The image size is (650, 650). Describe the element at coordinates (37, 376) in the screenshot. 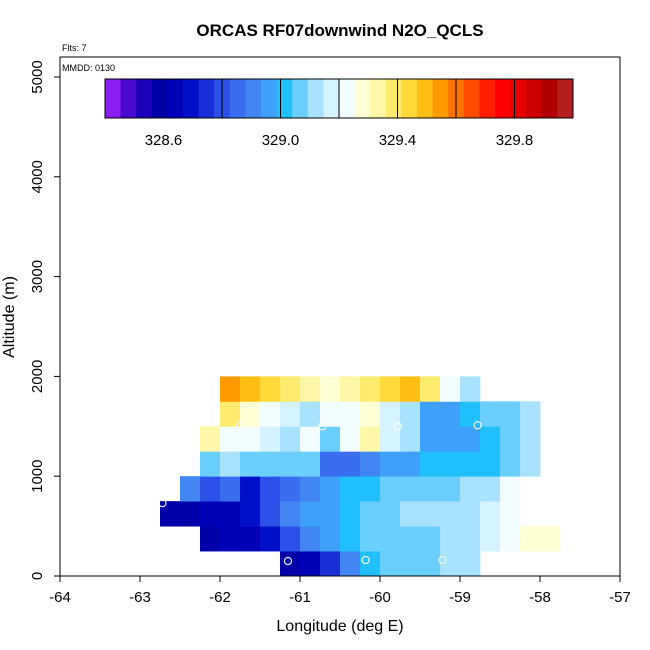

I see `y-tick-label: 2000` at that location.